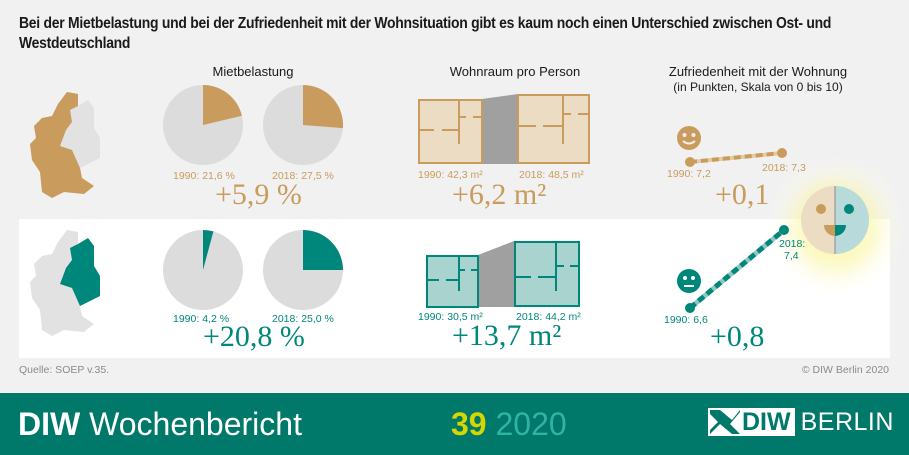  Describe the element at coordinates (766, 422) in the screenshot. I see `logo-diw-text: DIW` at that location.